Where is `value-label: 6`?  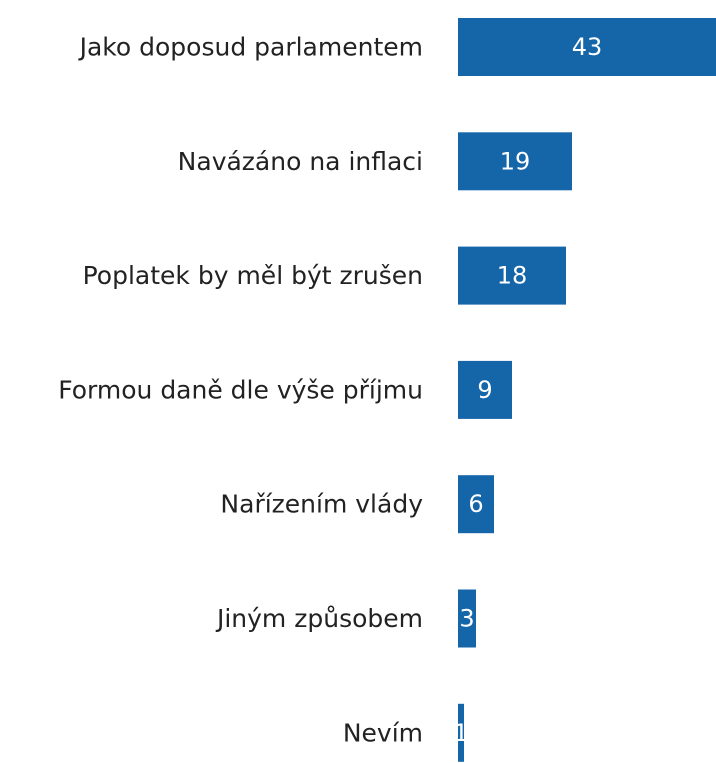 value-label: 6 is located at coordinates (475, 504).